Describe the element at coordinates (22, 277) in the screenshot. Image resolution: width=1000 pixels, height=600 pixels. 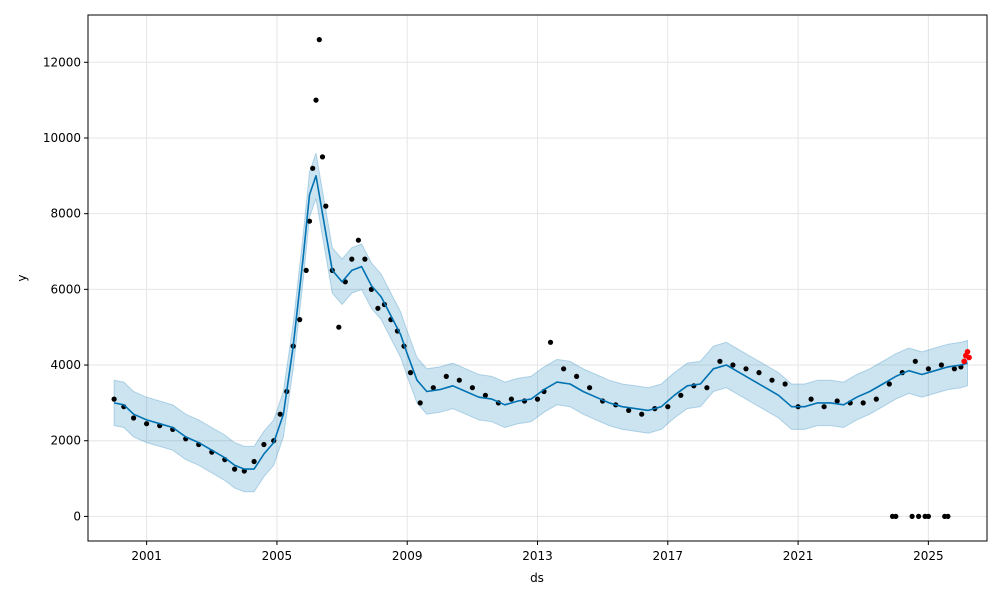
I see `y-axis-label: y` at that location.